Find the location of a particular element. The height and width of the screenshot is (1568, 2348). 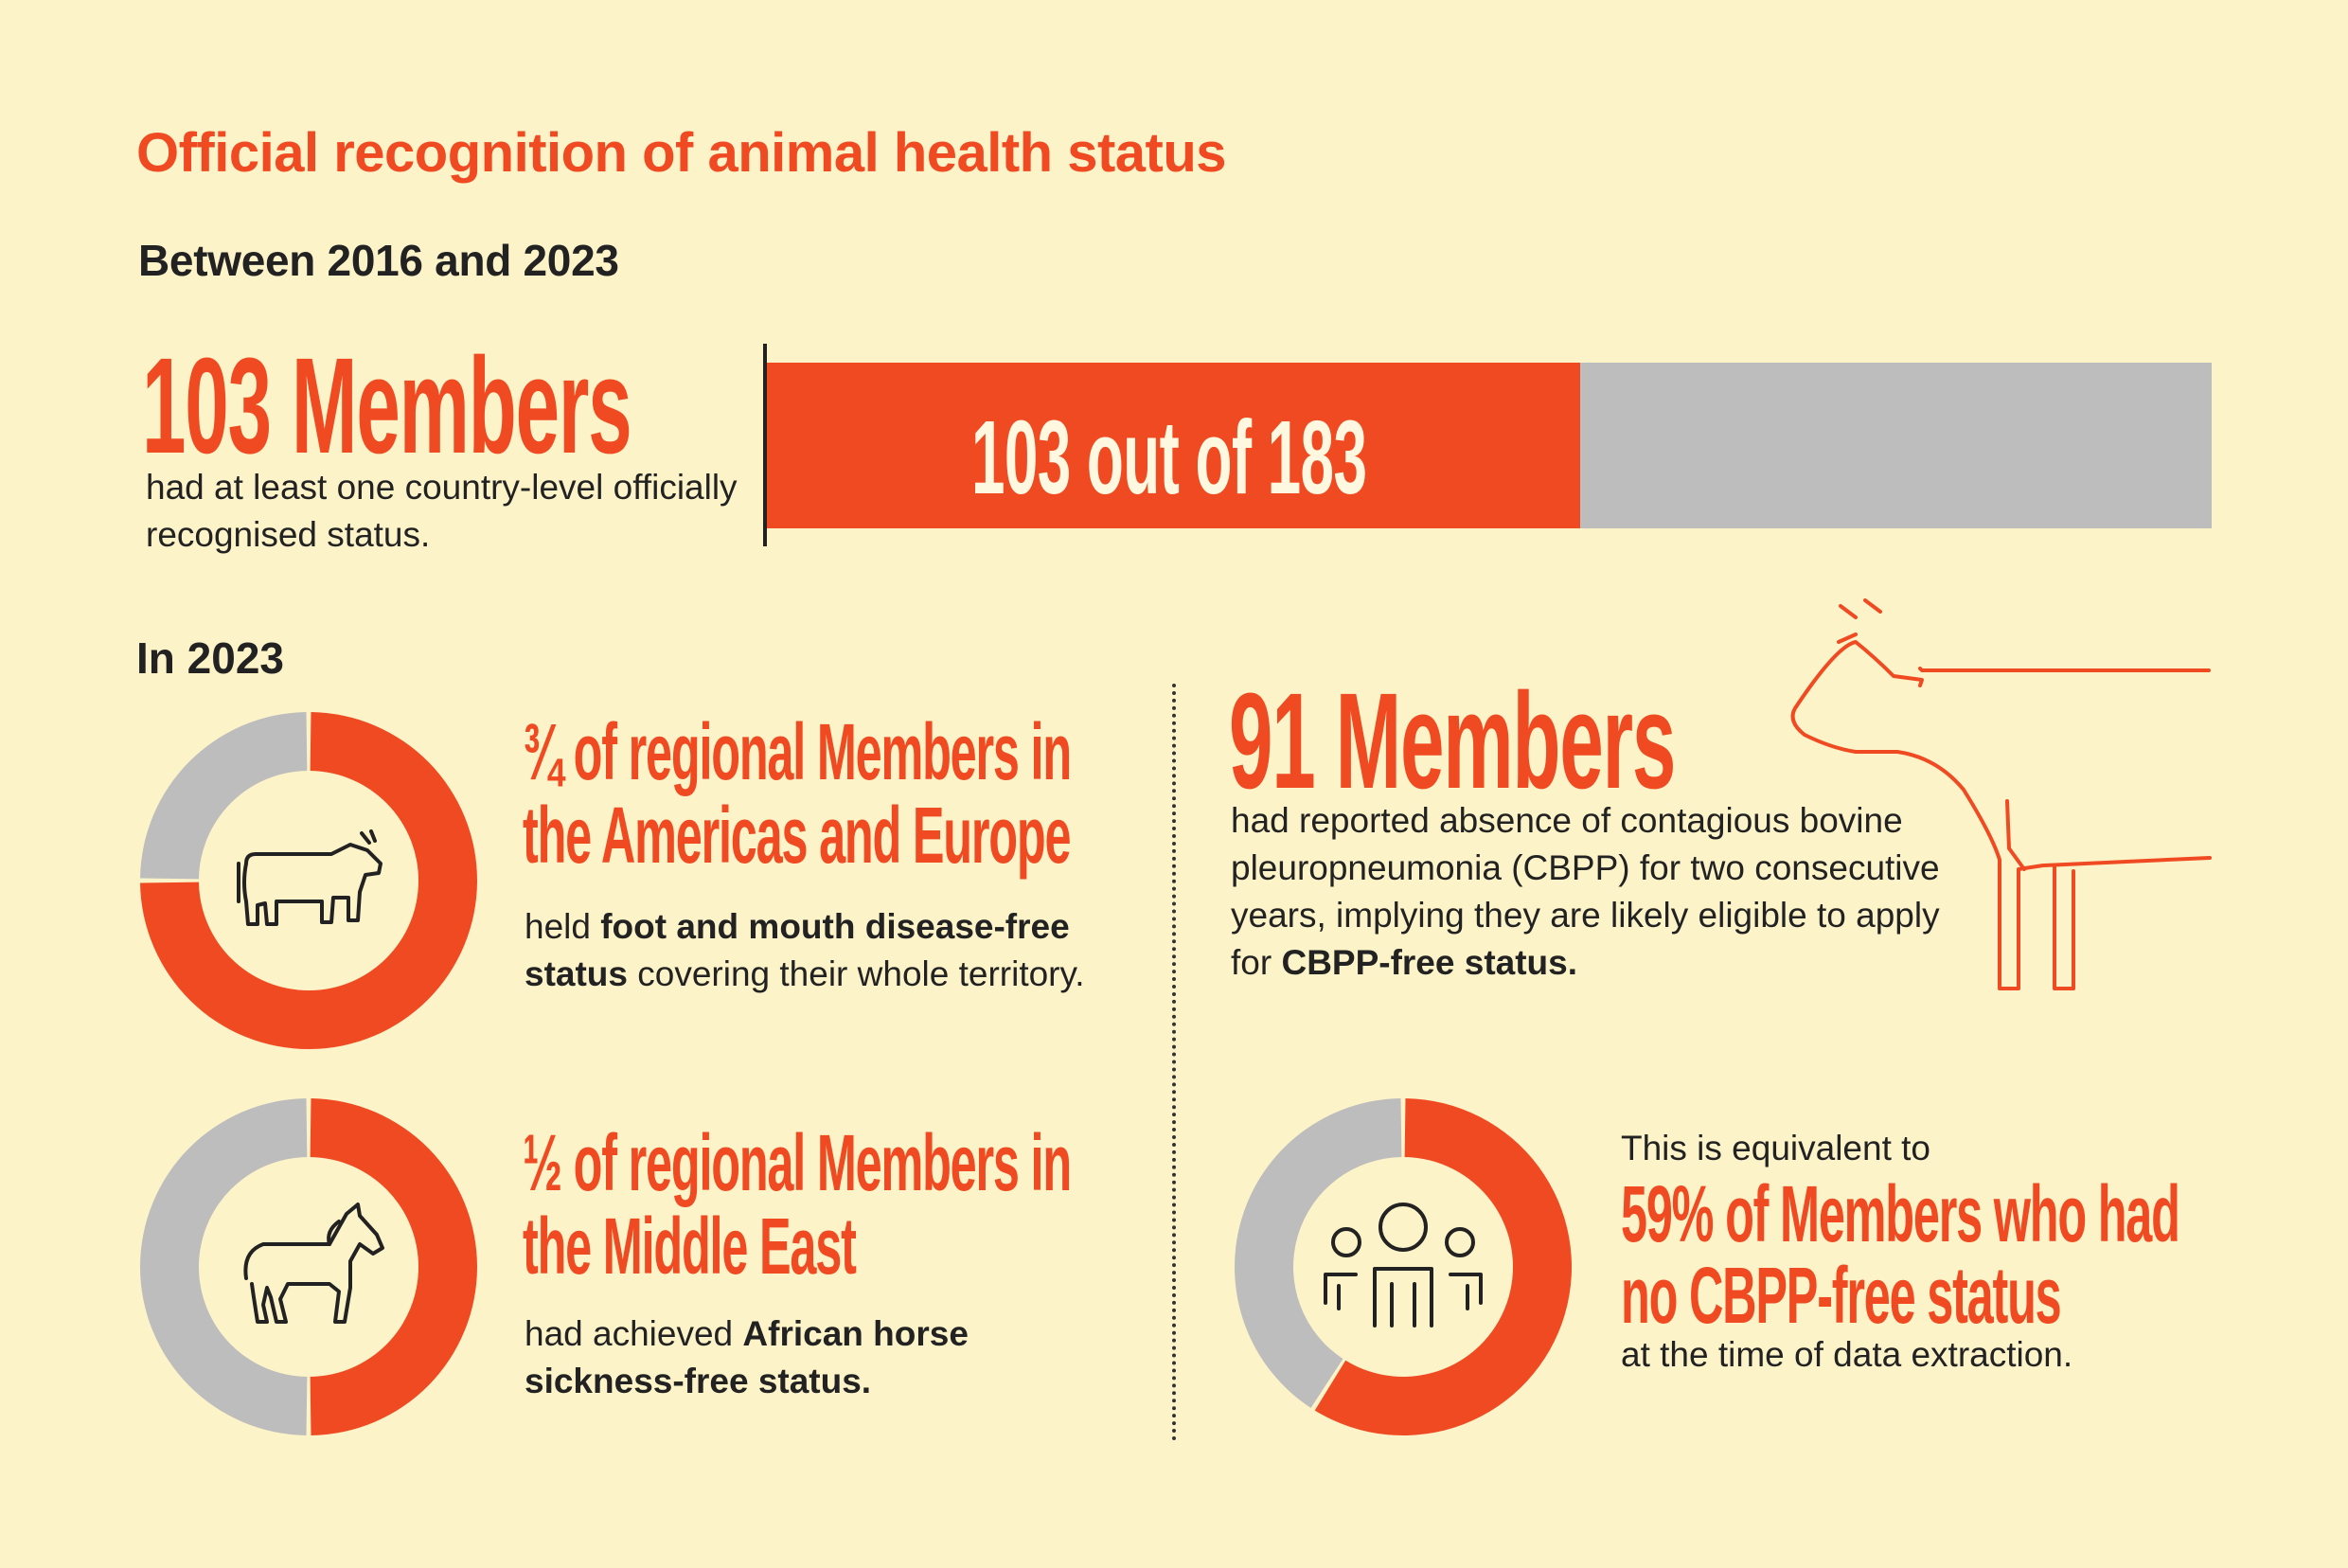

ahs-head-line1: ½ of regional Members in is located at coordinates (797, 1162).